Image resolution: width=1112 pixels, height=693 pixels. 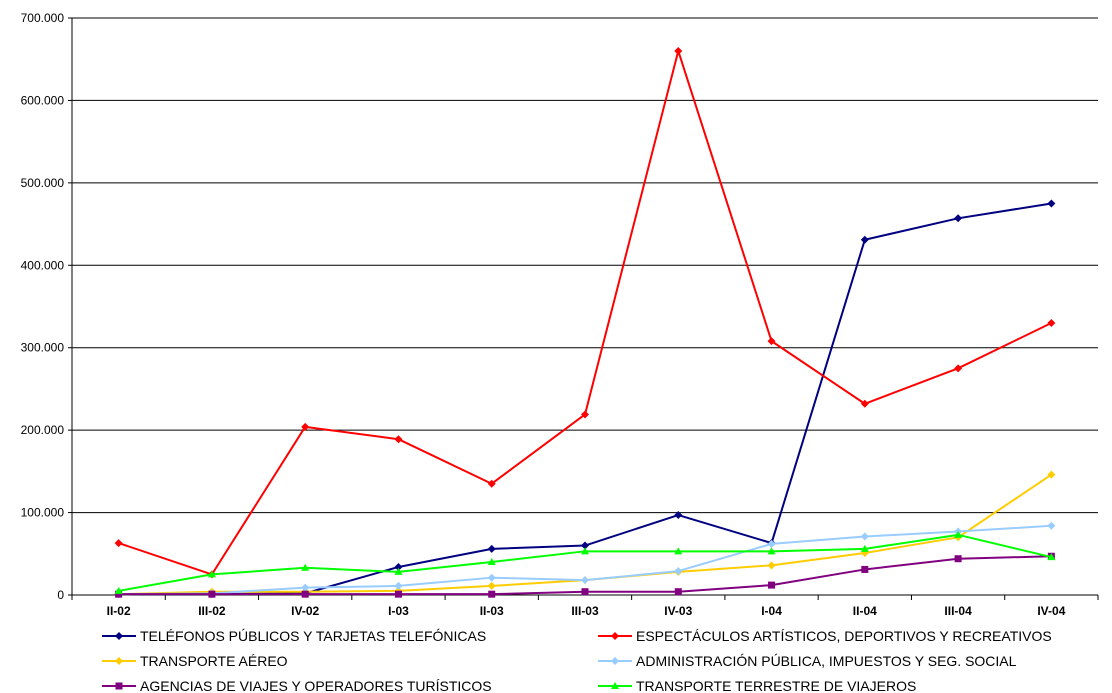 I want to click on y-tick-label: 100.000, so click(x=43, y=513).